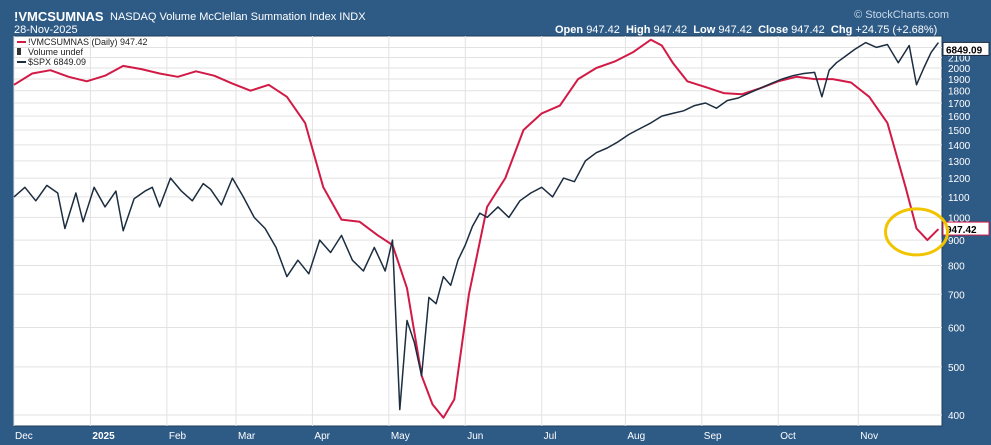  Describe the element at coordinates (956, 416) in the screenshot. I see `y-tick-label: 400` at that location.